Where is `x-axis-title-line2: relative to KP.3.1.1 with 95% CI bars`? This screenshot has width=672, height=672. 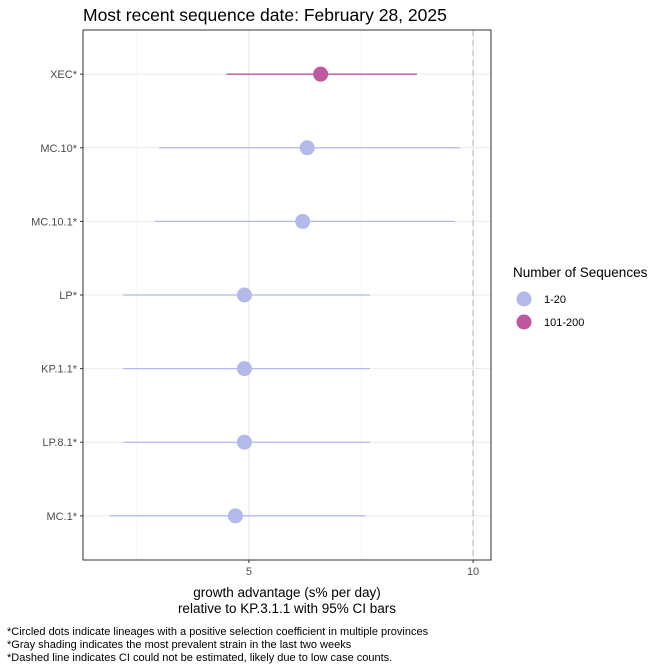 x-axis-title-line2: relative to KP.3.1.1 with 95% CI bars is located at coordinates (287, 608).